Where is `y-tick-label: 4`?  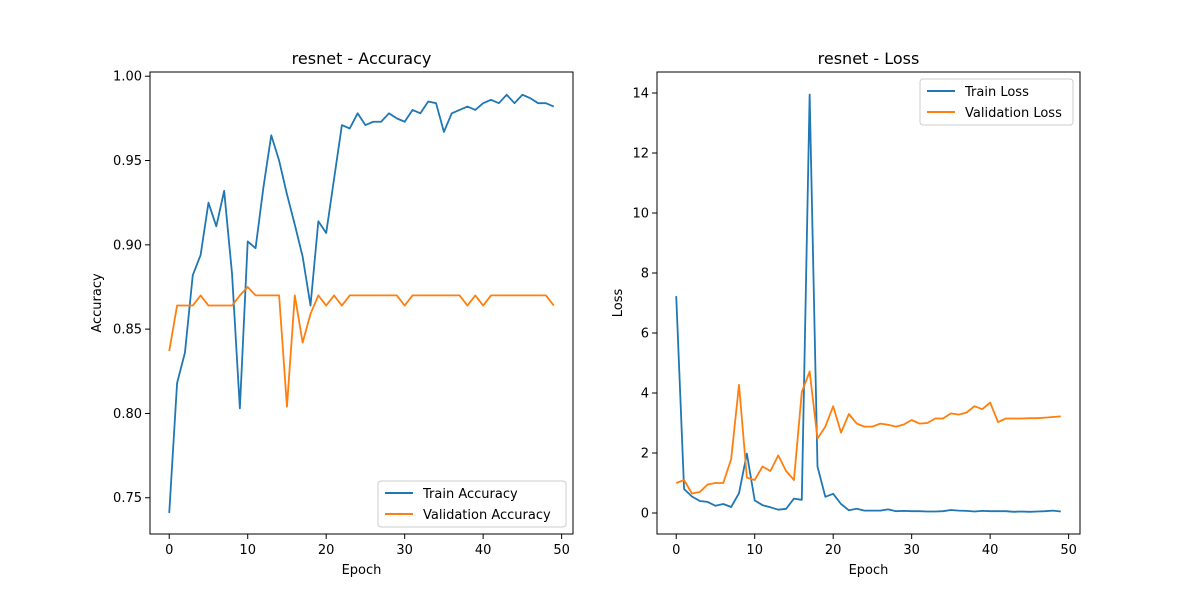 y-tick-label: 4 is located at coordinates (645, 394).